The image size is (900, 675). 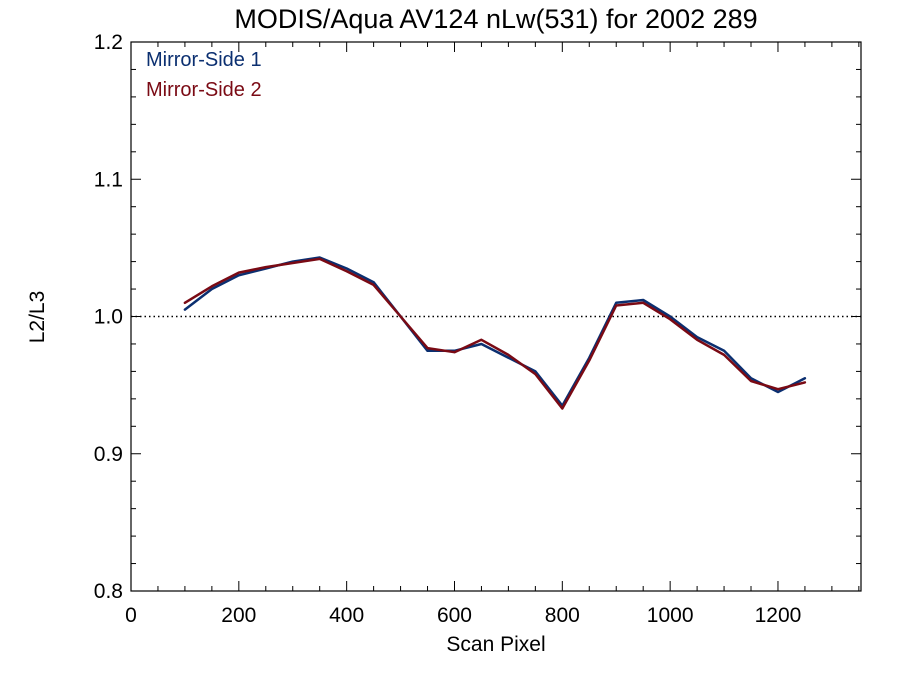 What do you see at coordinates (204, 90) in the screenshot?
I see `legend-label-mirror-side-2: Mirror-Side 2` at bounding box center [204, 90].